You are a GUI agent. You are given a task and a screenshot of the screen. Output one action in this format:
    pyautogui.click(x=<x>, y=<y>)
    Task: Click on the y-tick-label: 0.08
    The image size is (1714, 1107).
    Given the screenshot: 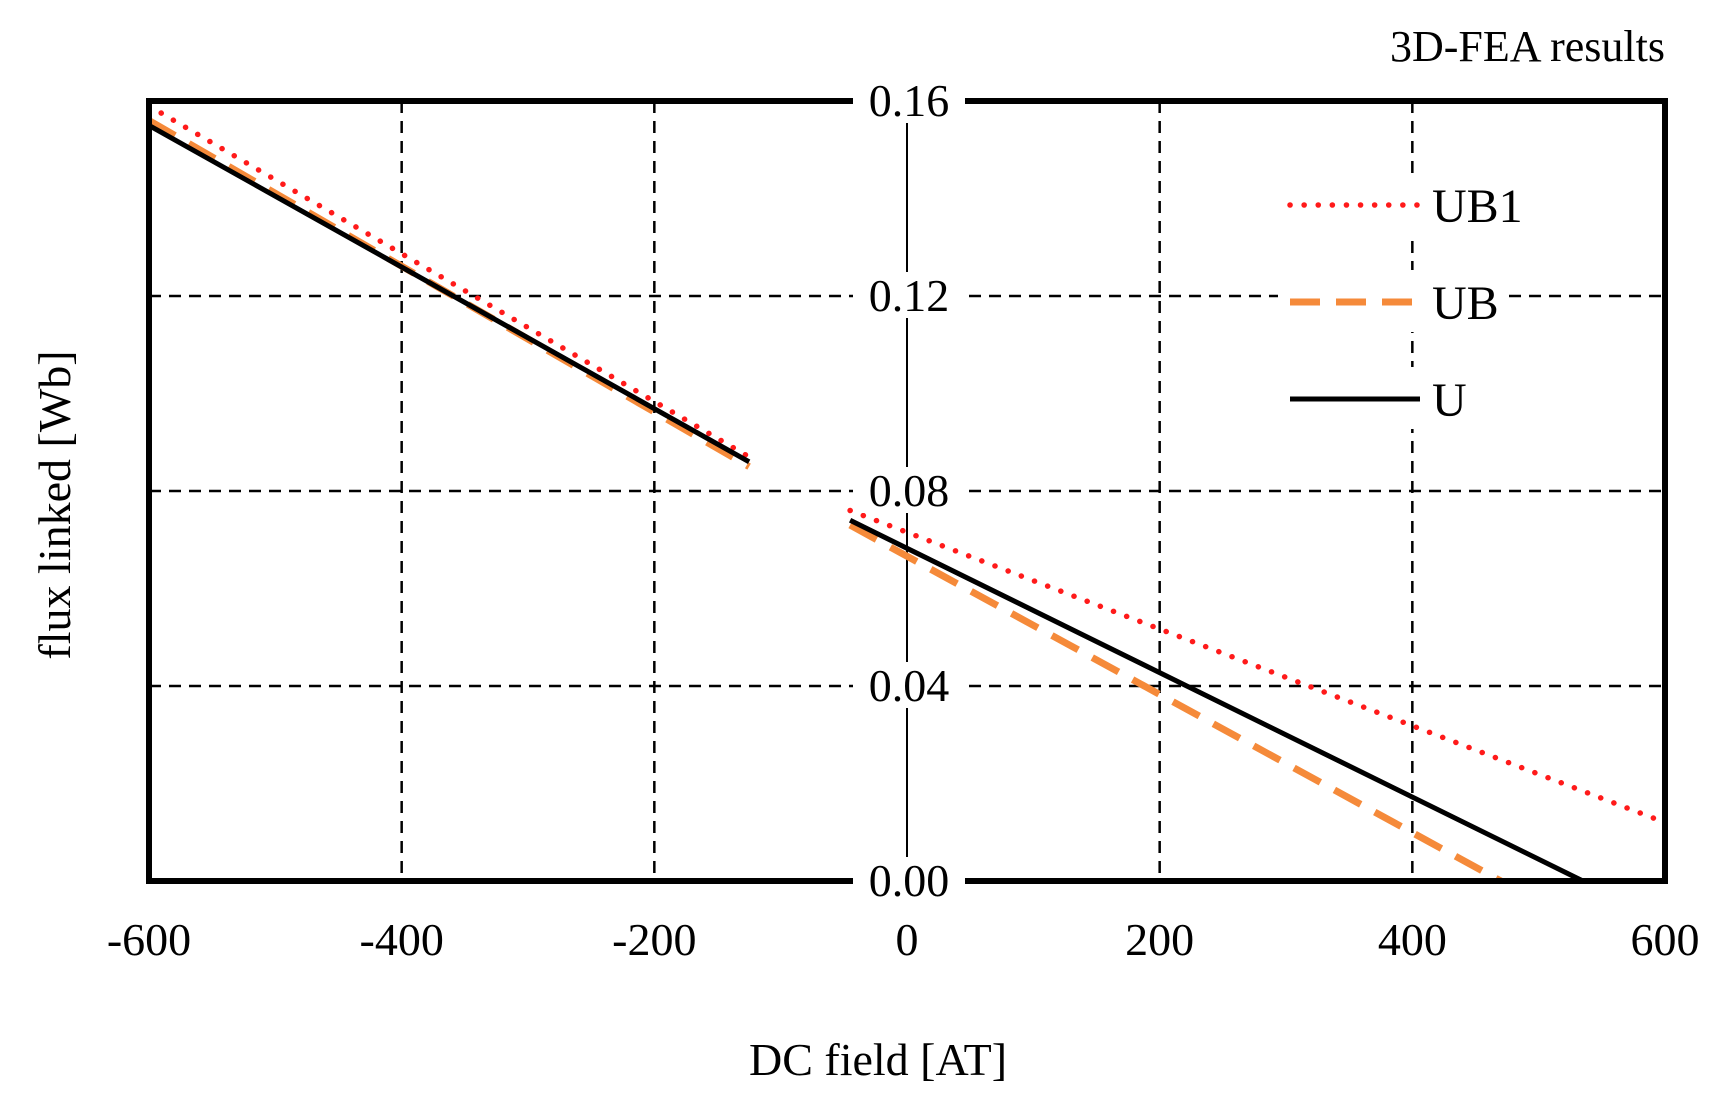 What is the action you would take?
    pyautogui.click(x=909, y=490)
    